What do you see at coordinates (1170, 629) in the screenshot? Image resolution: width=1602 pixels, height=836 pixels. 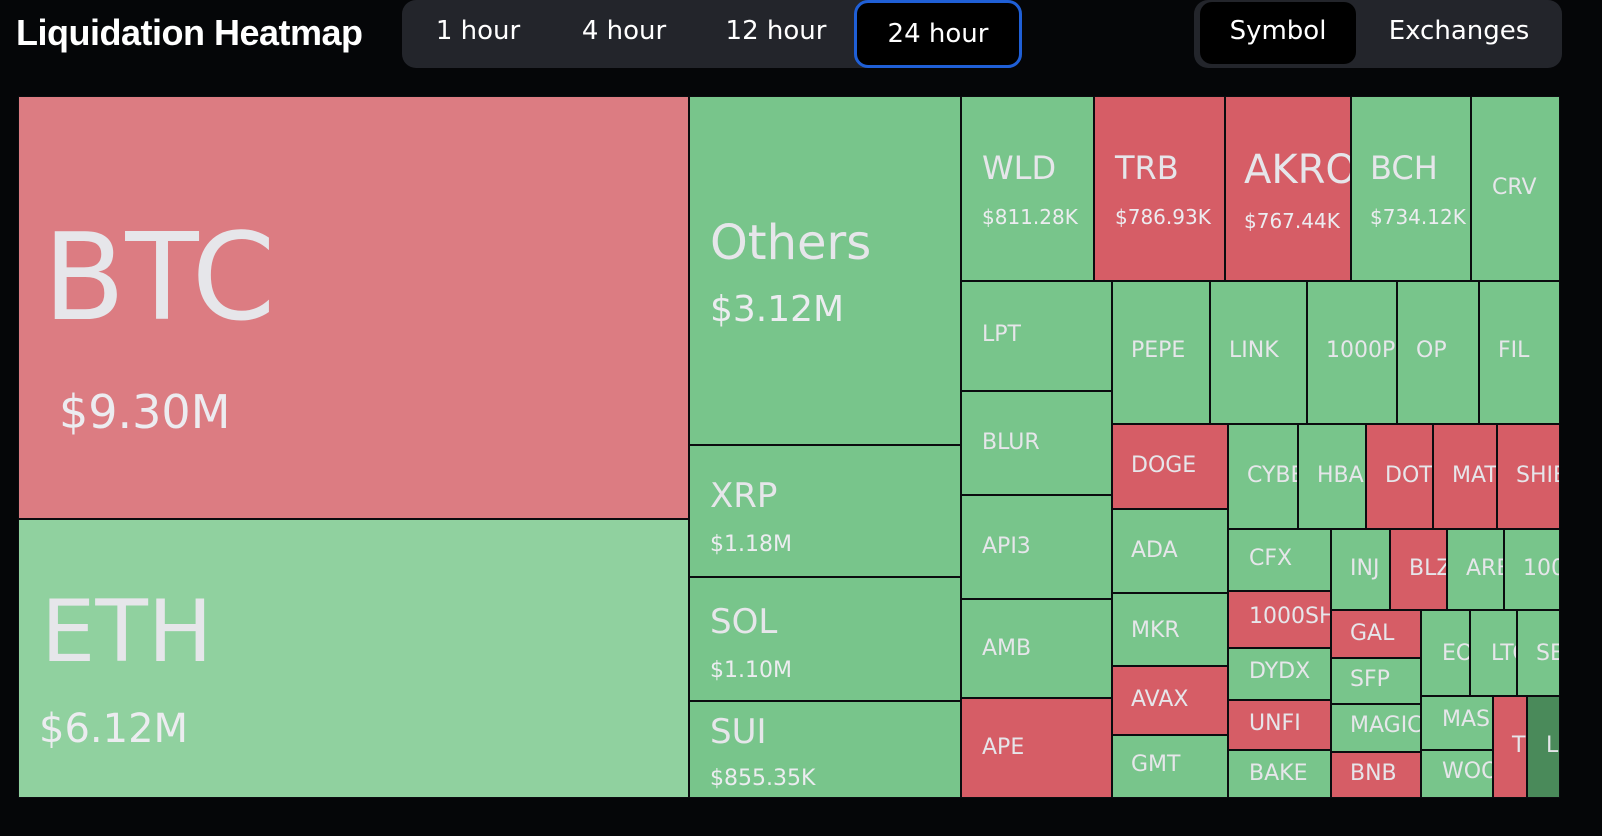 I see `heatmap-tile-mkr: MKR` at bounding box center [1170, 629].